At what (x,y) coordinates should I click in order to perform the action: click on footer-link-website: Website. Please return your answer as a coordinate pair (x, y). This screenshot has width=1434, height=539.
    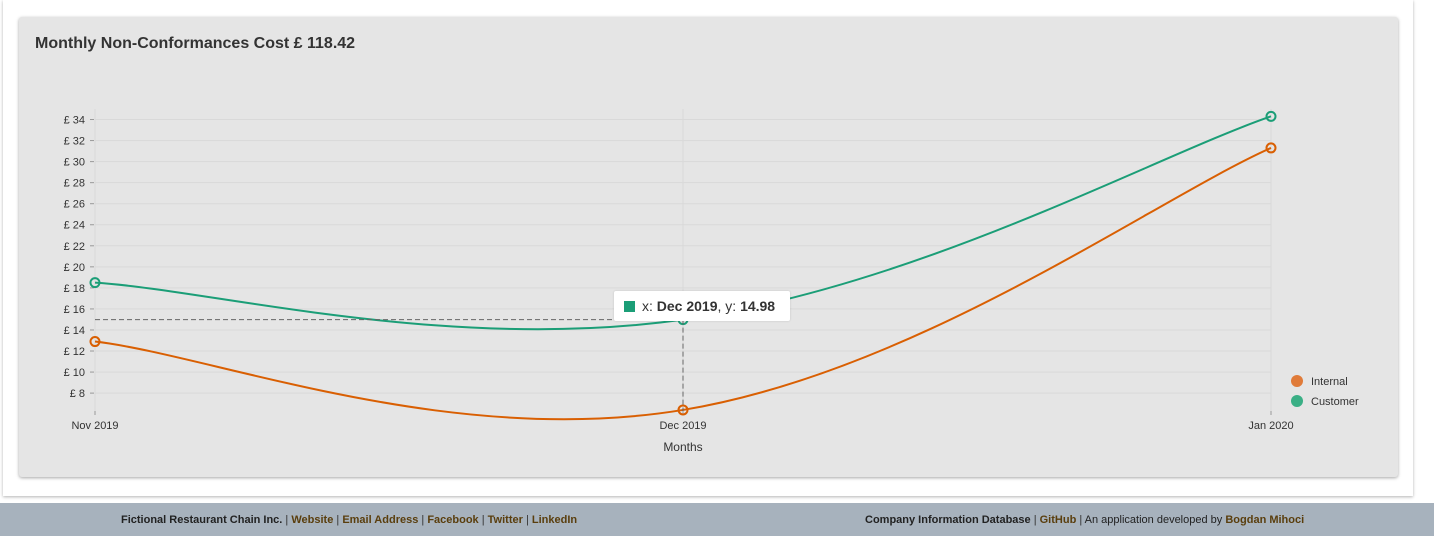
    Looking at the image, I should click on (312, 520).